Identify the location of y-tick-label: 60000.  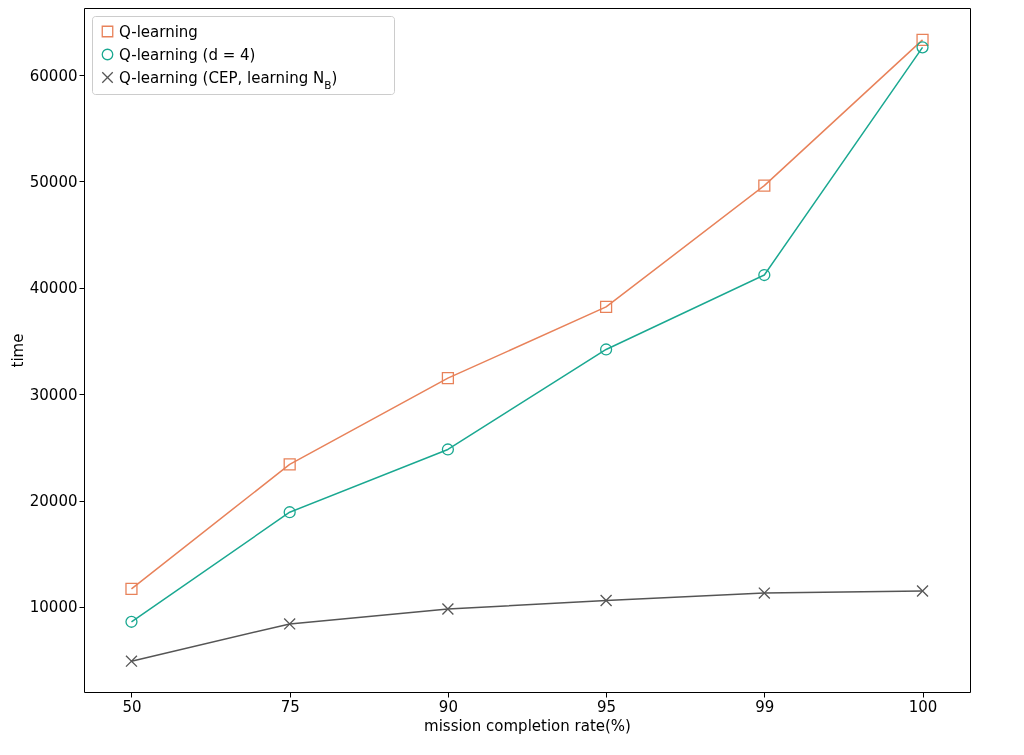
(53, 75).